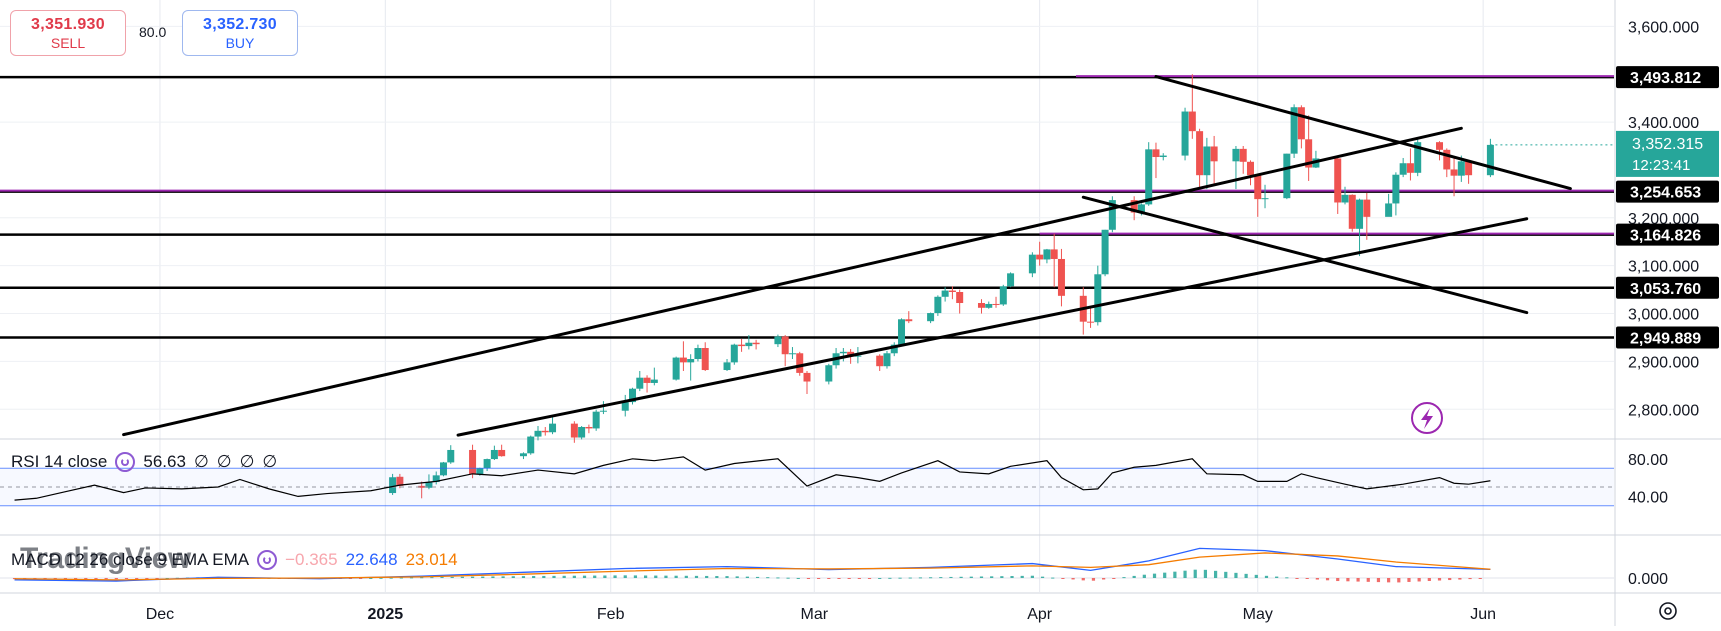  What do you see at coordinates (59, 461) in the screenshot?
I see `rsi-title: RSI 14 close` at bounding box center [59, 461].